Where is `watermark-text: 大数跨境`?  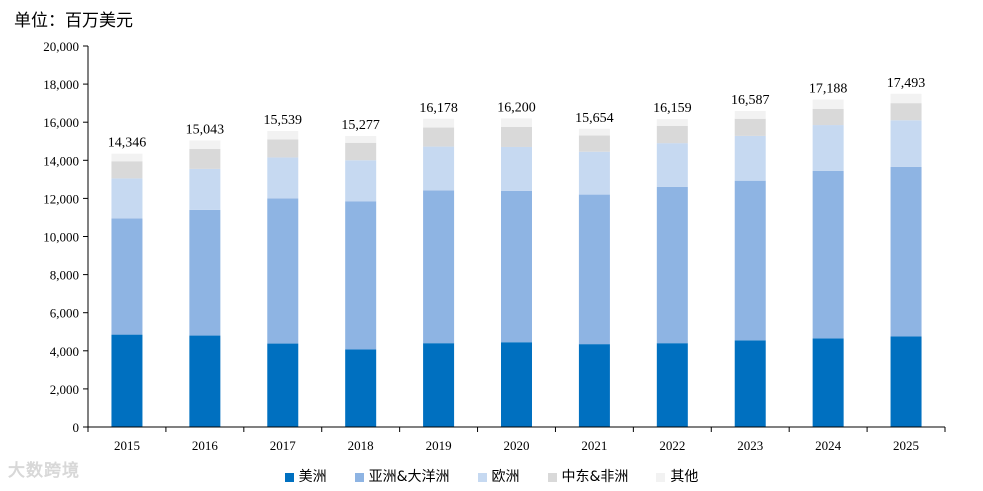
watermark-text: 大数跨境 is located at coordinates (44, 471).